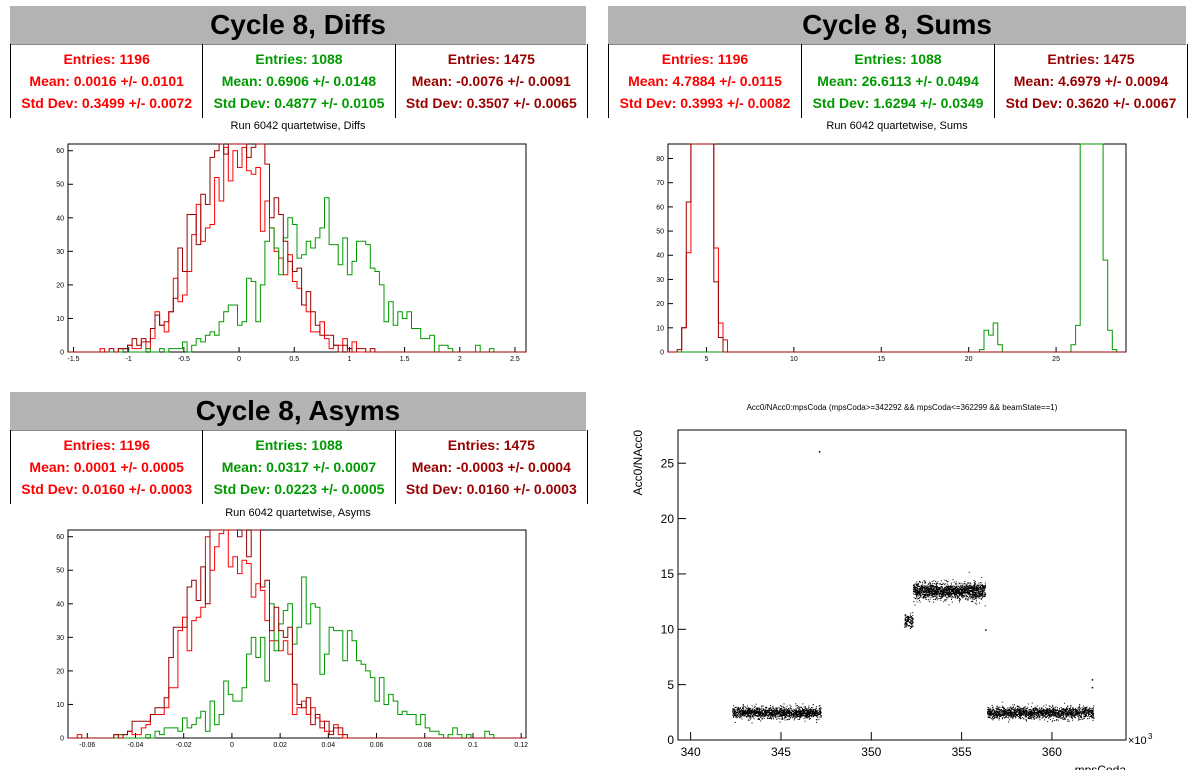  What do you see at coordinates (297, 248) in the screenshot?
I see `series-darkred` at bounding box center [297, 248].